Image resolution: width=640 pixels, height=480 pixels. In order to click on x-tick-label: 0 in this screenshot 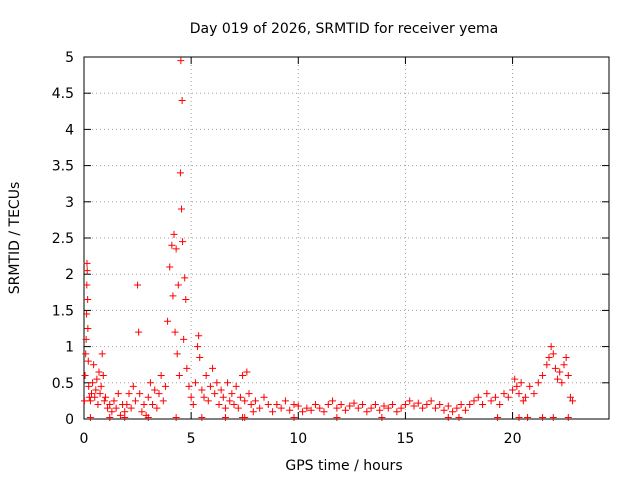, I will do `click(84, 439)`.